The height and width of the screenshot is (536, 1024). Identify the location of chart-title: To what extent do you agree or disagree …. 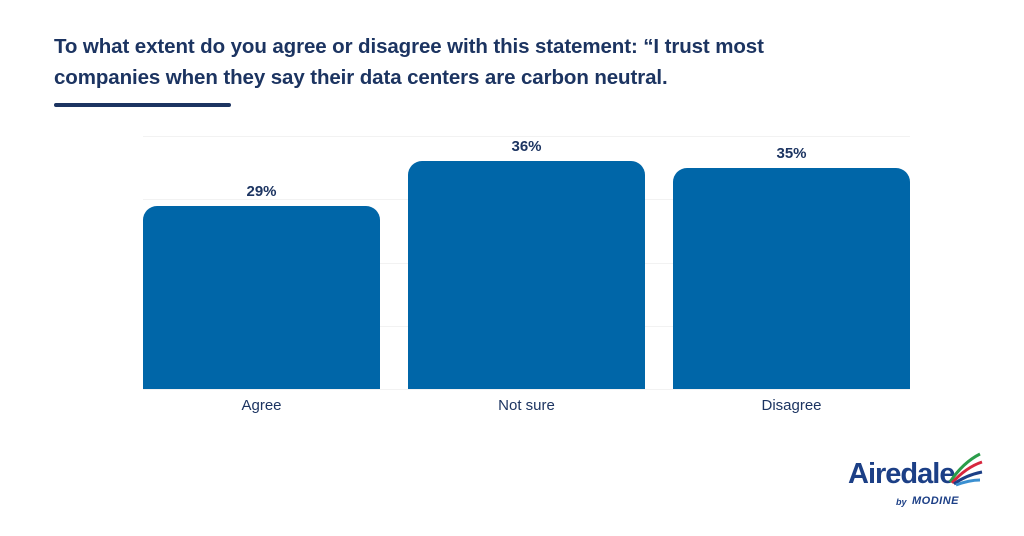
(409, 62).